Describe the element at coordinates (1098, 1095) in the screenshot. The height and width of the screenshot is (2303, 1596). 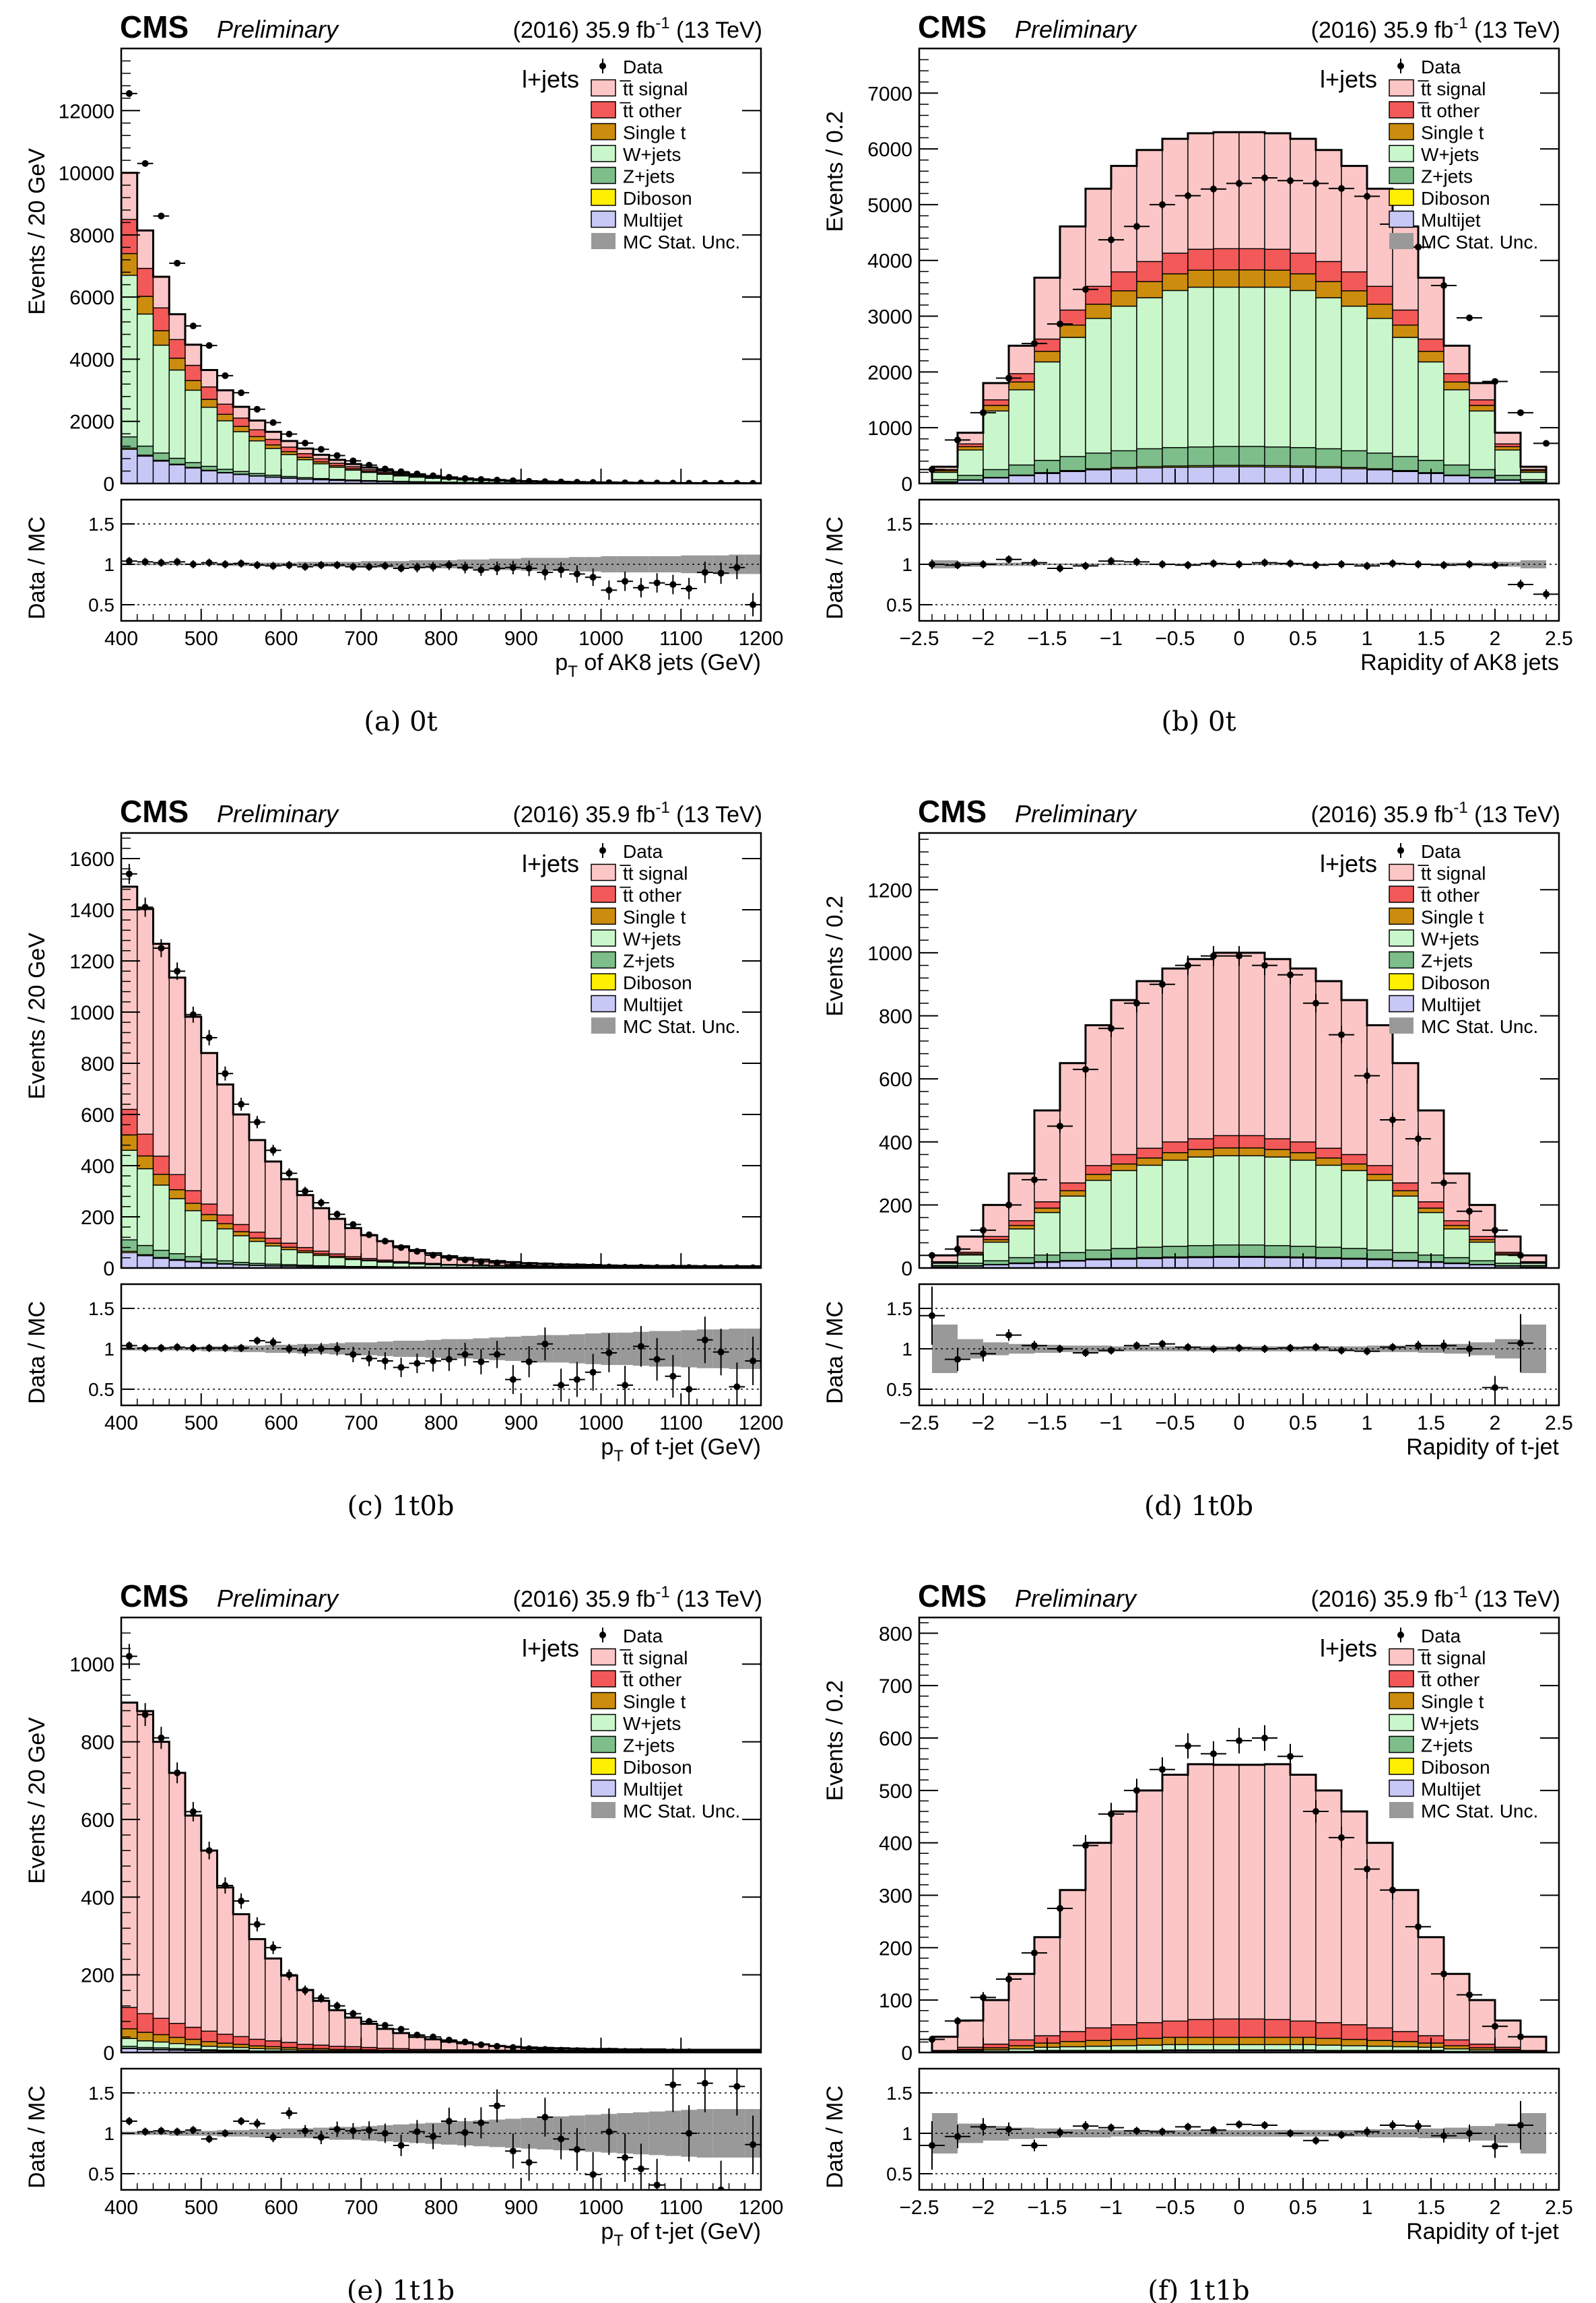
I see `bar-signal-bin6` at that location.